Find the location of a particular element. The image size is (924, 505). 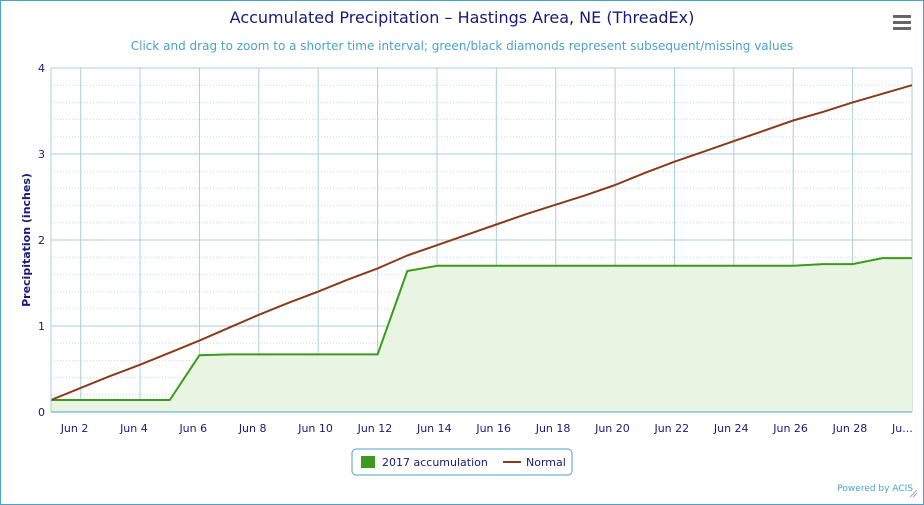

resize-handle-icon is located at coordinates (913, 493).